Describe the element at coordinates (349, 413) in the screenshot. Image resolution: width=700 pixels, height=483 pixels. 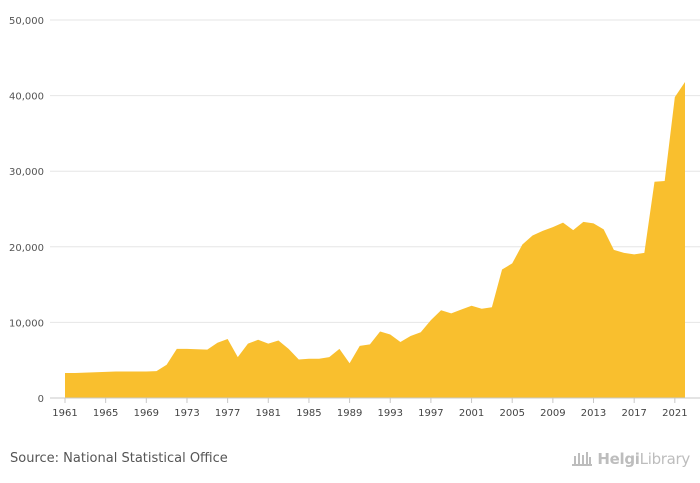
I see `x-tick-label: 1989` at that location.